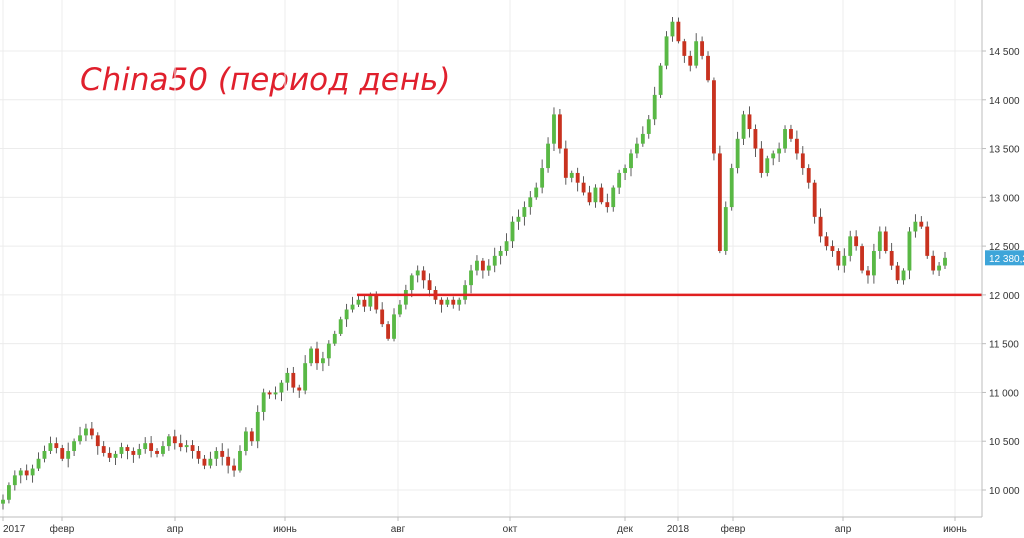 The image size is (1024, 538). I want to click on x-tick-label: окт, so click(510, 529).